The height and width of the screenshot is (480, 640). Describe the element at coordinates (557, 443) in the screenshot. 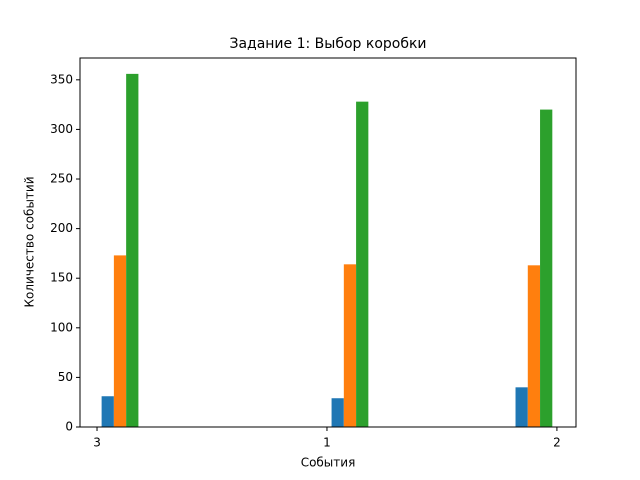

I see `x-tick-label: 2` at that location.